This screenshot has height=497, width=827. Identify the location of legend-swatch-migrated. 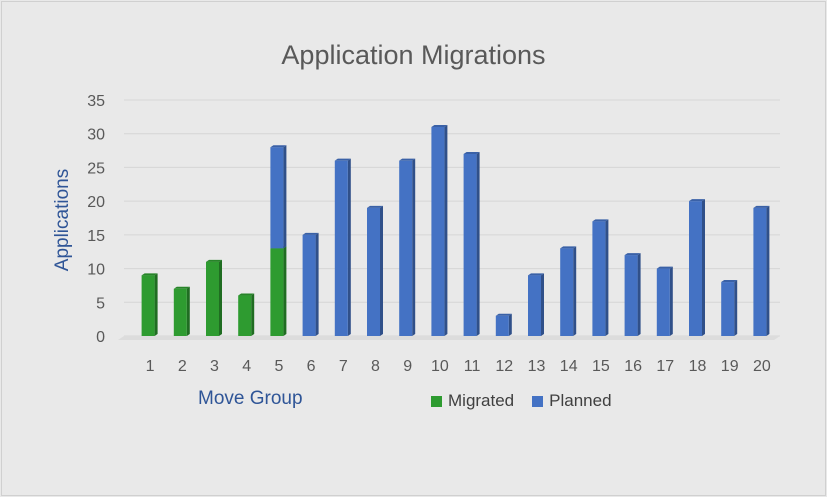
(436, 401).